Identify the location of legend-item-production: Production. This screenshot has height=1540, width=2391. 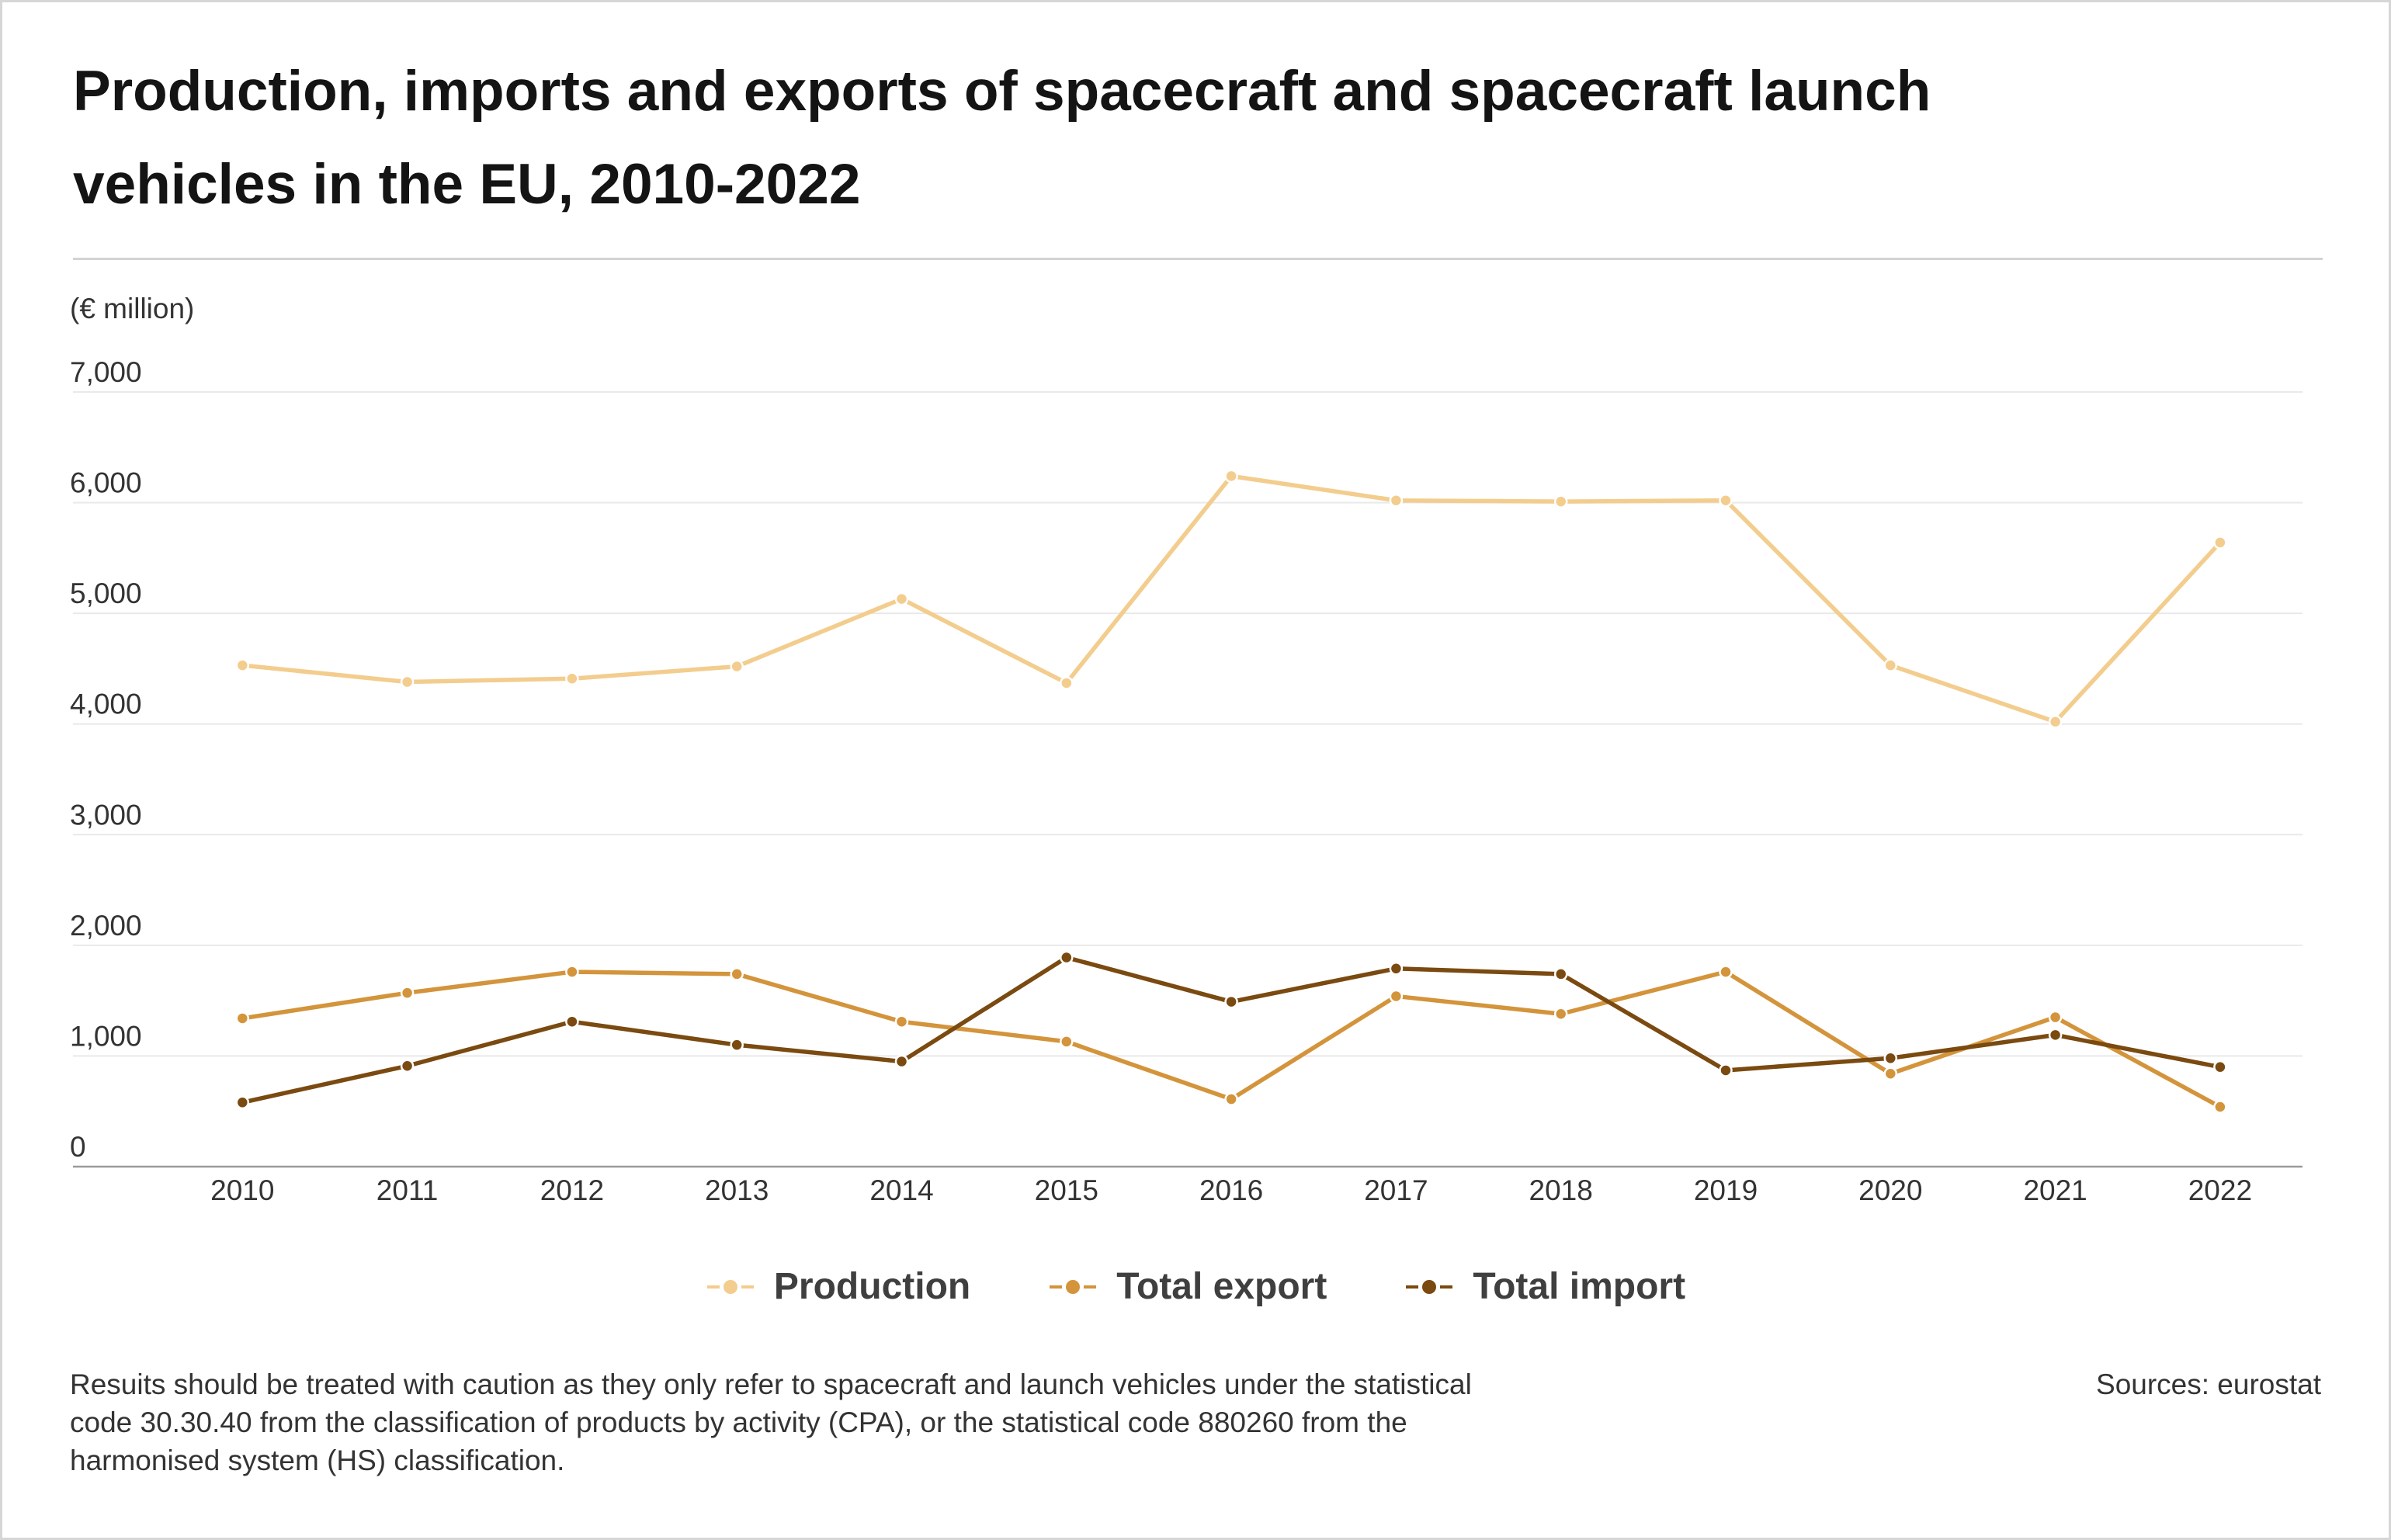
(838, 1287).